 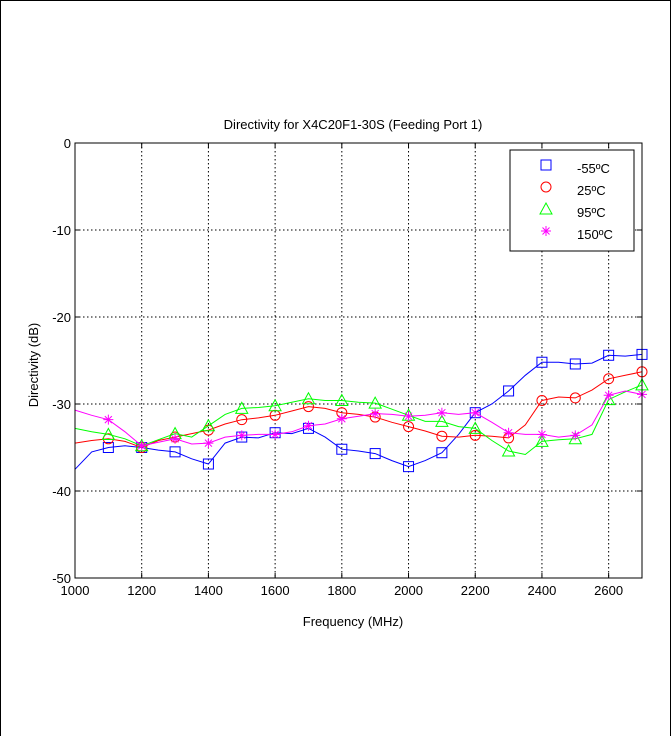 I want to click on y-tick-label: -10, so click(x=61, y=230).